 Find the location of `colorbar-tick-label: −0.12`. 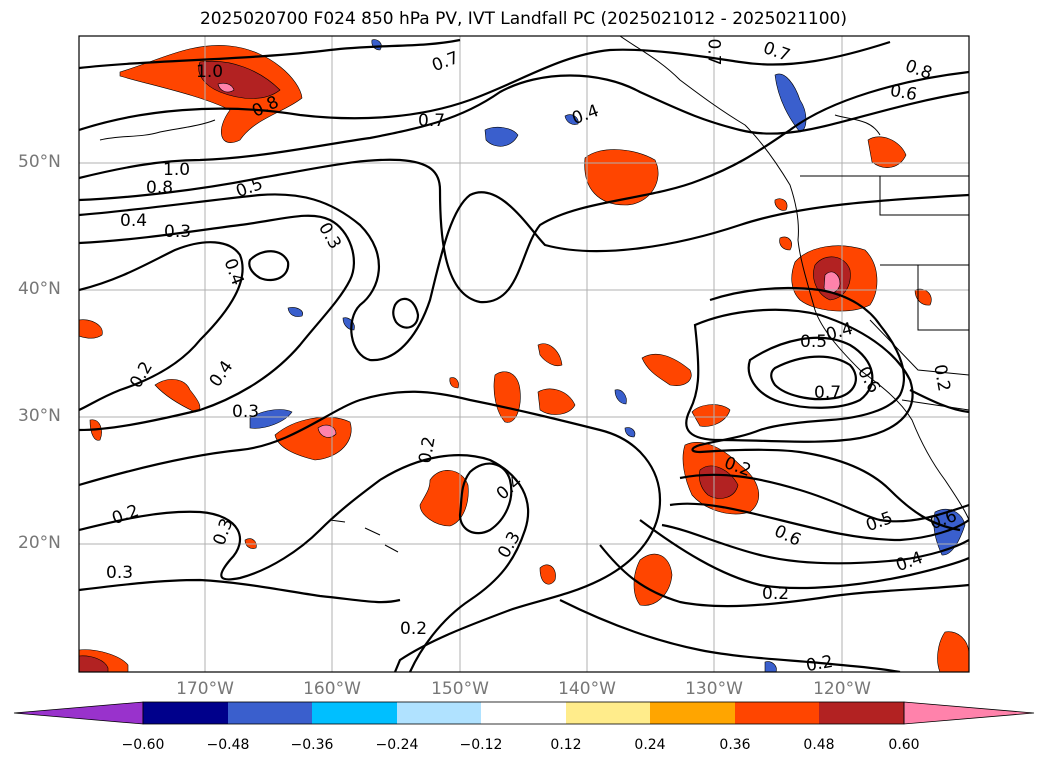

colorbar-tick-label: −0.12 is located at coordinates (481, 745).